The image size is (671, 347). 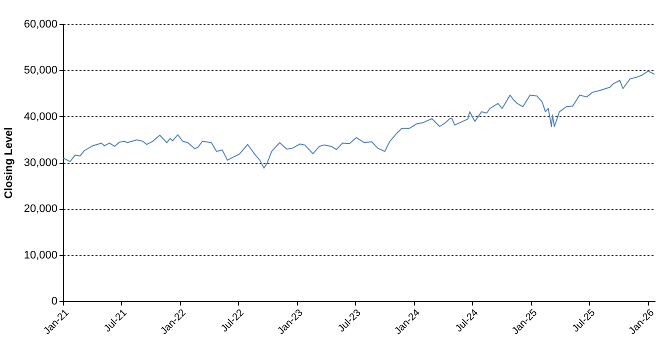 What do you see at coordinates (41, 116) in the screenshot?
I see `y-tick-label: 40,000` at bounding box center [41, 116].